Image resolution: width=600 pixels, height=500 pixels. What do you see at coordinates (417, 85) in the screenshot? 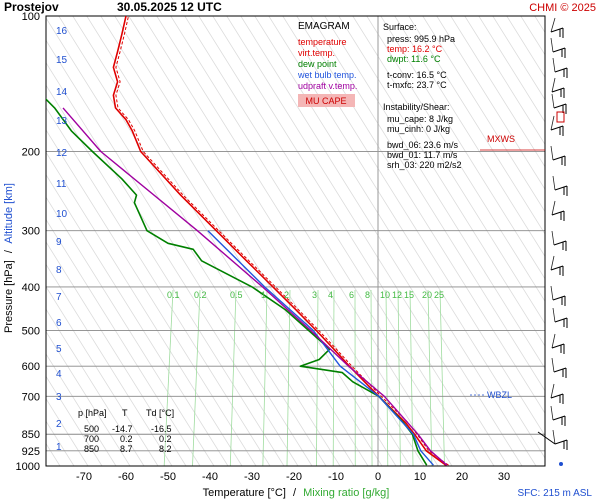
I see `tmxfc-value: t-mxfc: 23.7 °C` at bounding box center [417, 85].